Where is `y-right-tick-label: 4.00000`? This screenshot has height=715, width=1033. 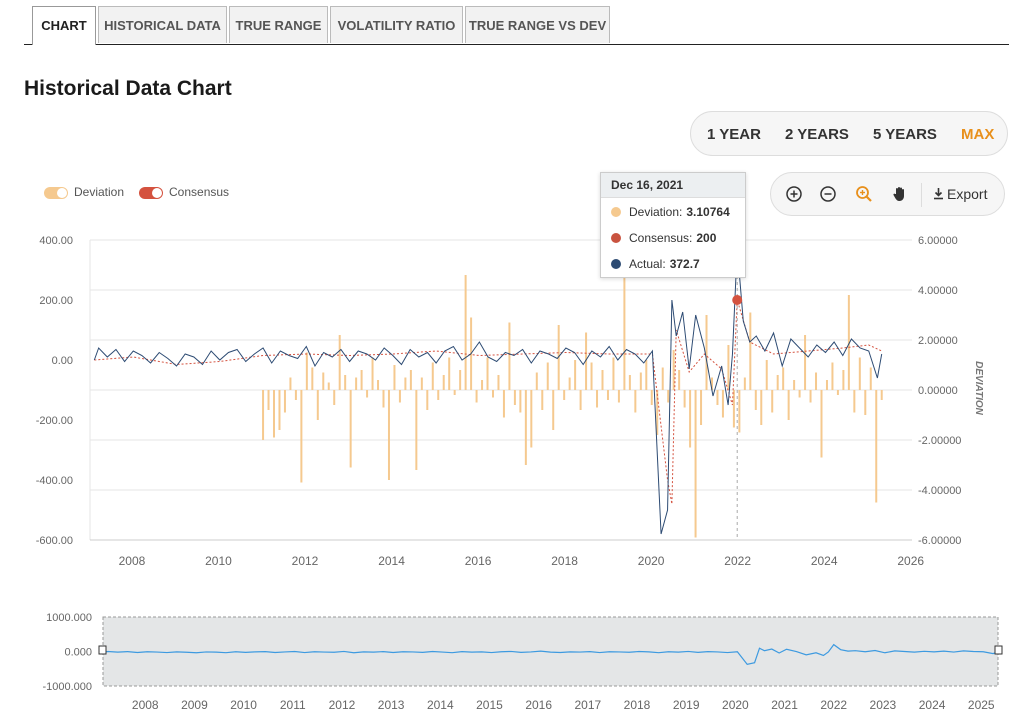
y-right-tick-label: 4.00000 is located at coordinates (938, 291).